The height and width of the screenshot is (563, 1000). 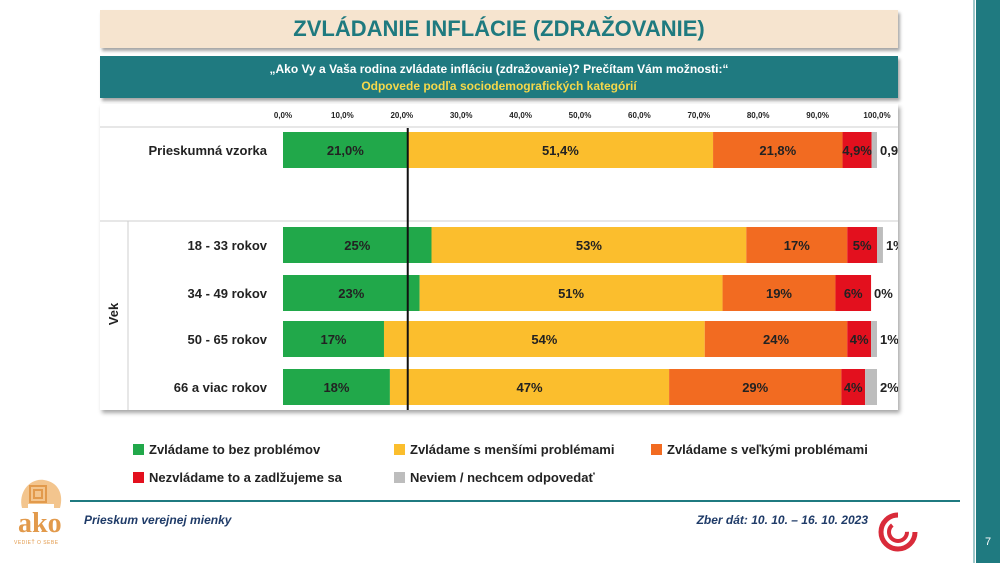 I want to click on data-label: 25%, so click(x=357, y=245).